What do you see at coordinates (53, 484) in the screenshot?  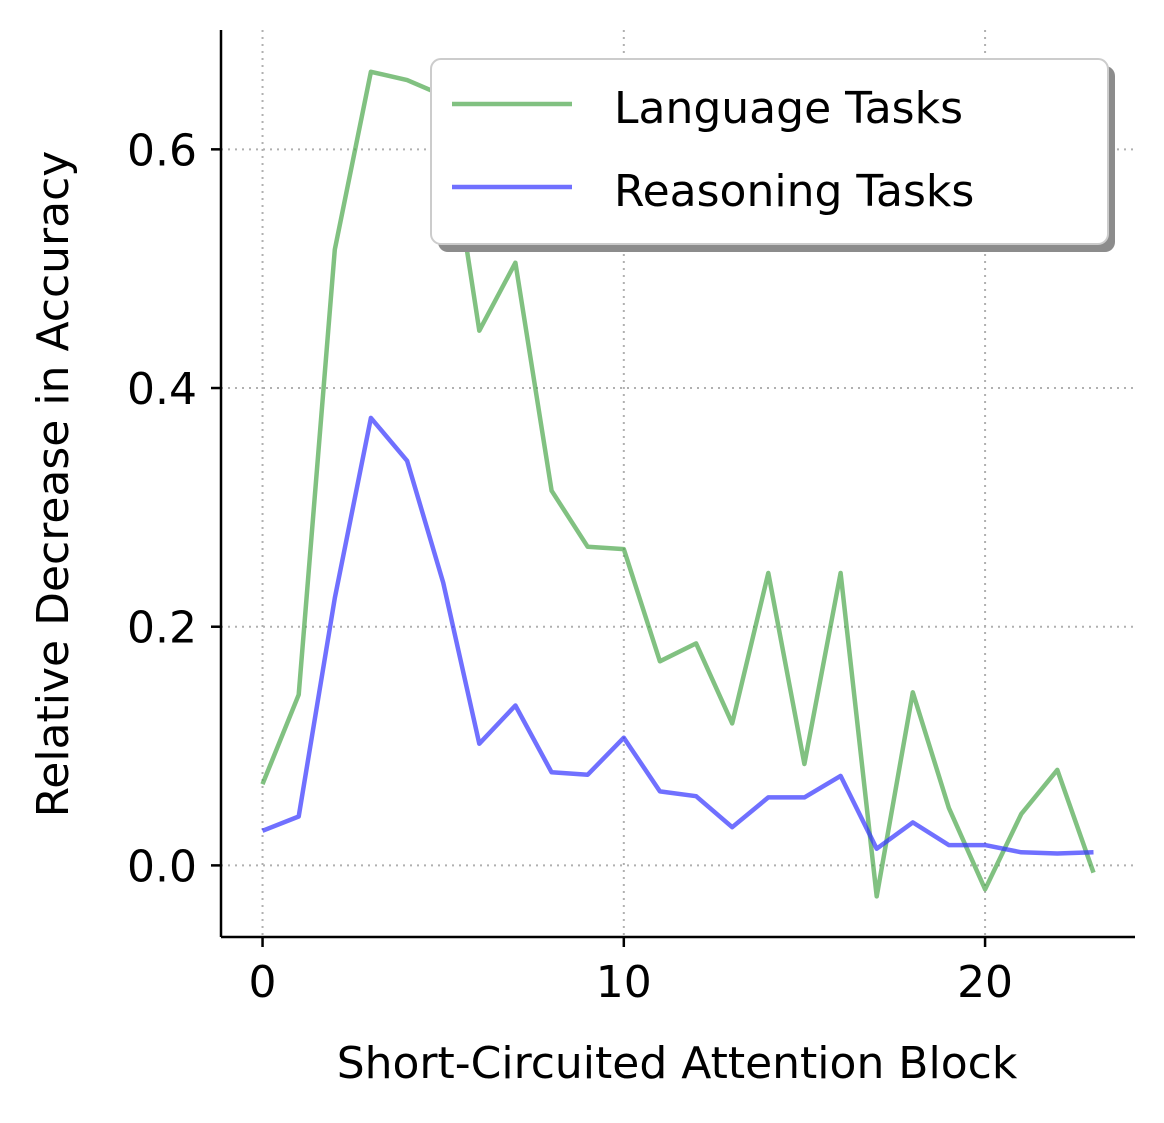 I see `y-axis-label: Relative Decrease in Accuracy` at bounding box center [53, 484].